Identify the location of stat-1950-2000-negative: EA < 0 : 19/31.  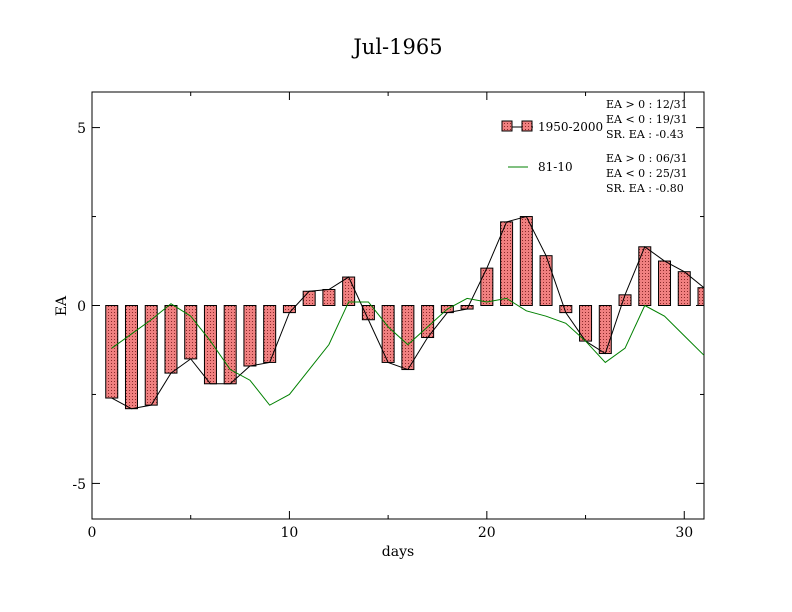
(647, 119).